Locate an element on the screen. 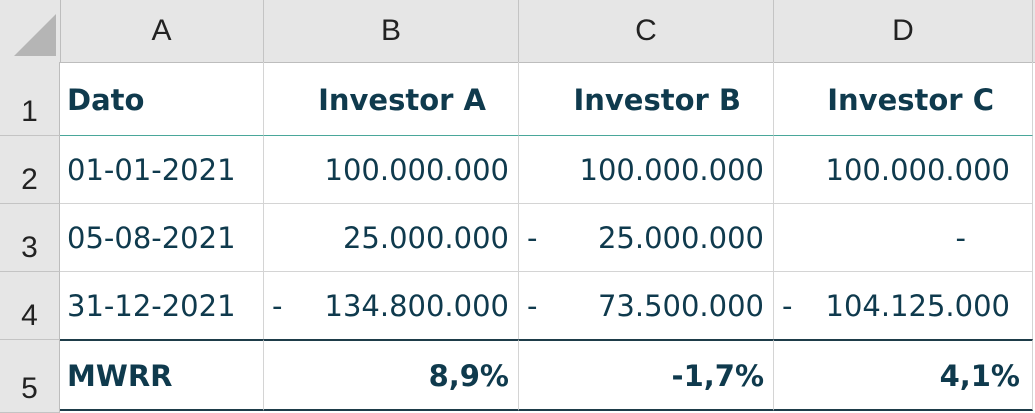 This screenshot has width=1035, height=413. column-header-b: B is located at coordinates (391, 31).